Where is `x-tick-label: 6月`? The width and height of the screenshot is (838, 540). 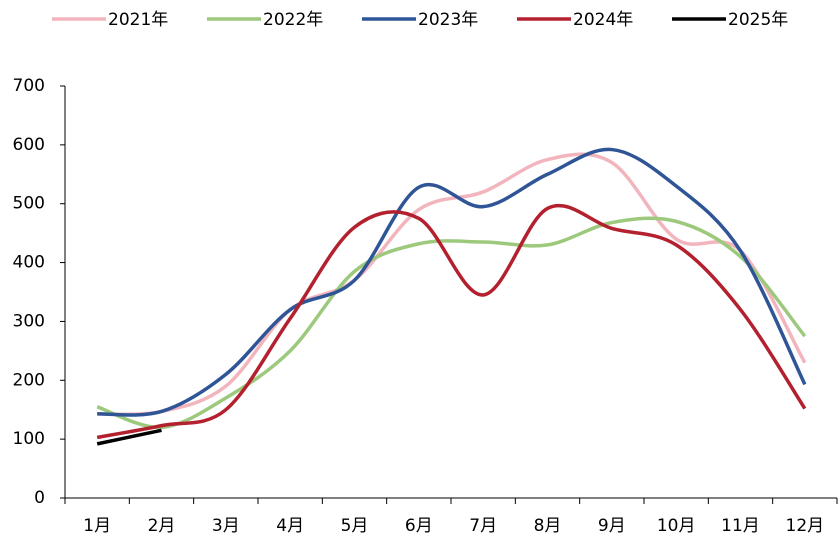 x-tick-label: 6月 is located at coordinates (419, 526).